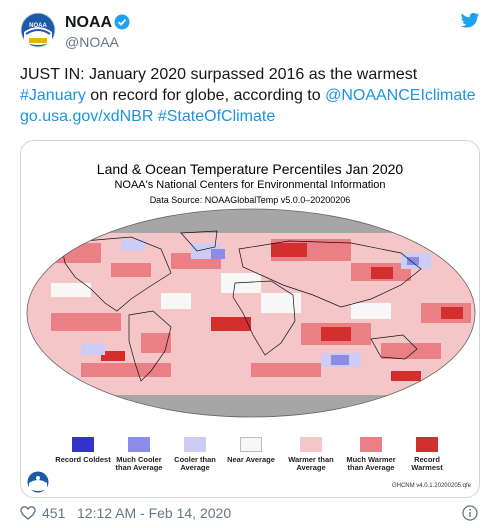 The height and width of the screenshot is (528, 497). Describe the element at coordinates (154, 513) in the screenshot. I see `tweet-timestamp: 12:12 AM - Feb 14, 2020` at that location.